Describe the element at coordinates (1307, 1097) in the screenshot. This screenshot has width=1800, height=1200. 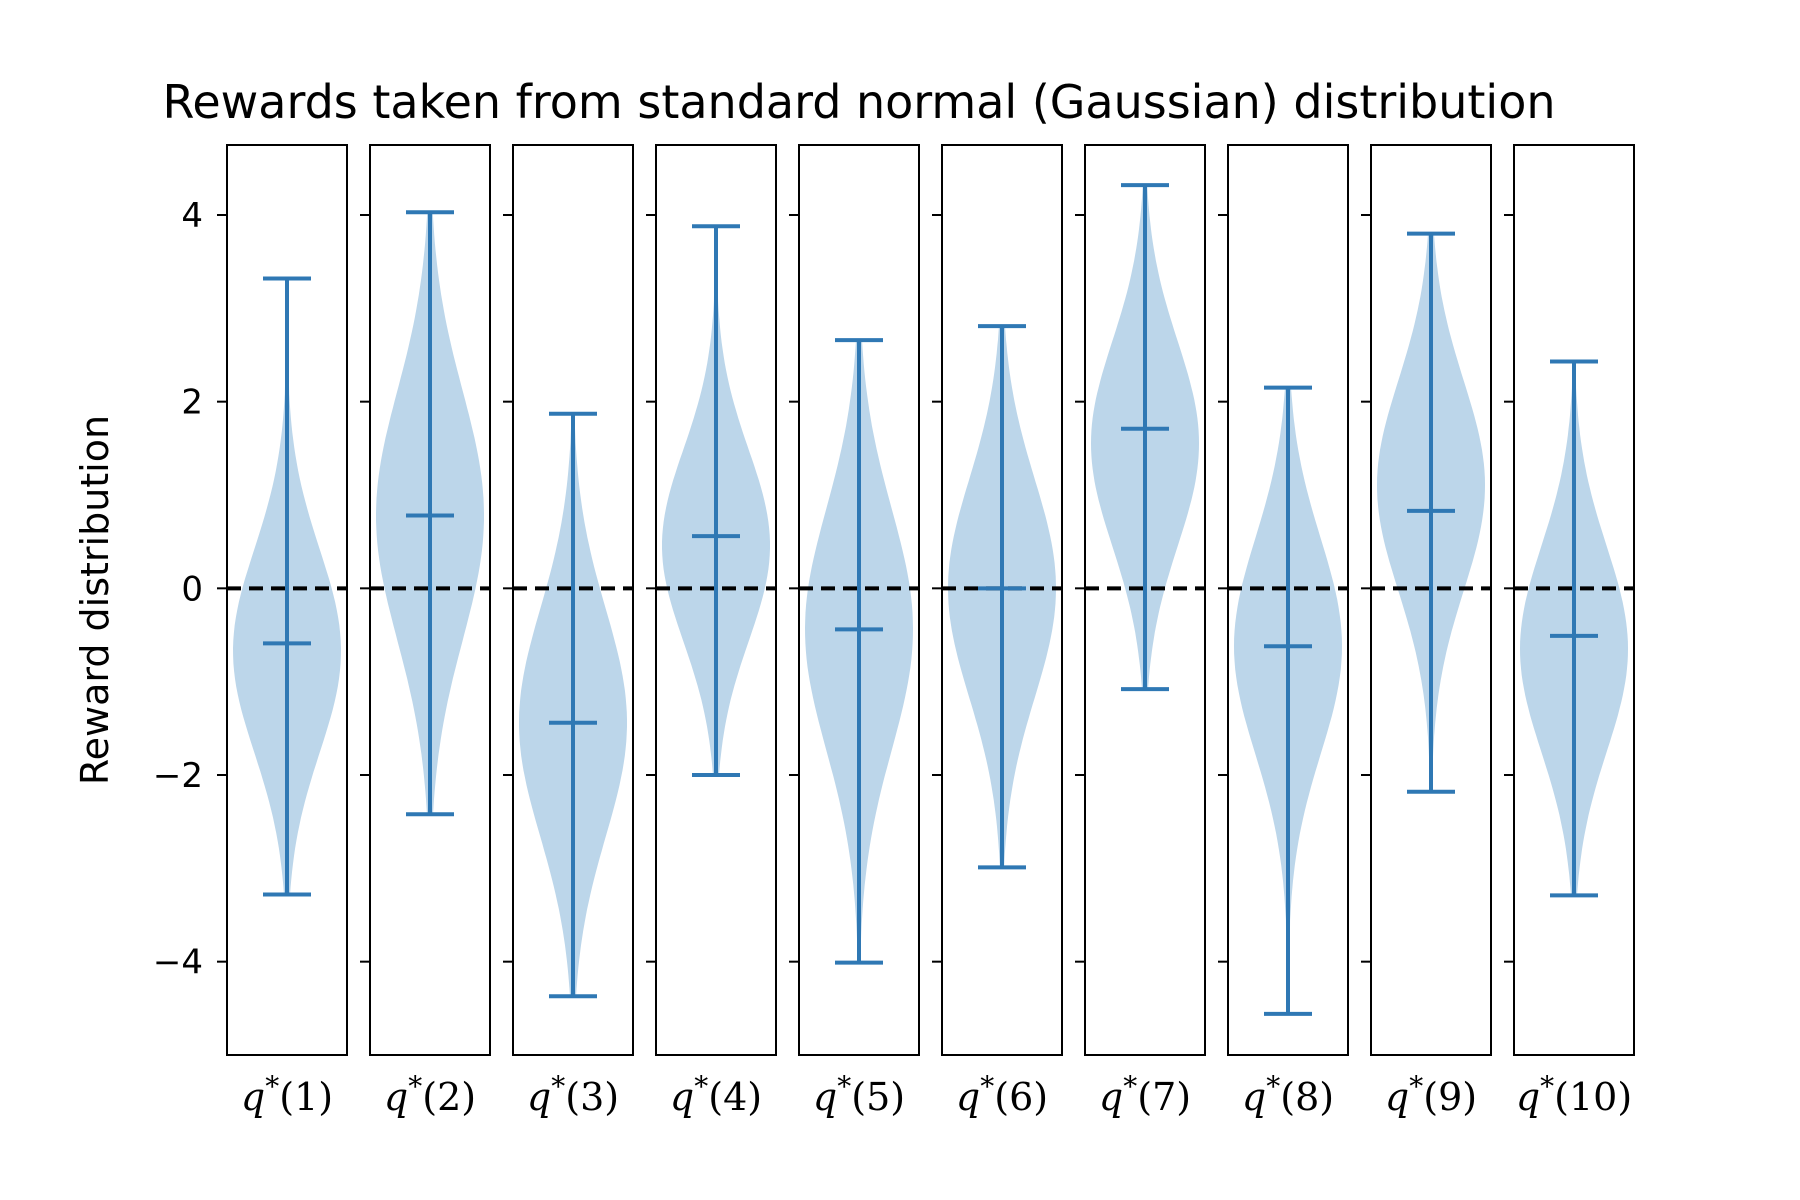
I see `x-tick-label-argument: (8)` at that location.